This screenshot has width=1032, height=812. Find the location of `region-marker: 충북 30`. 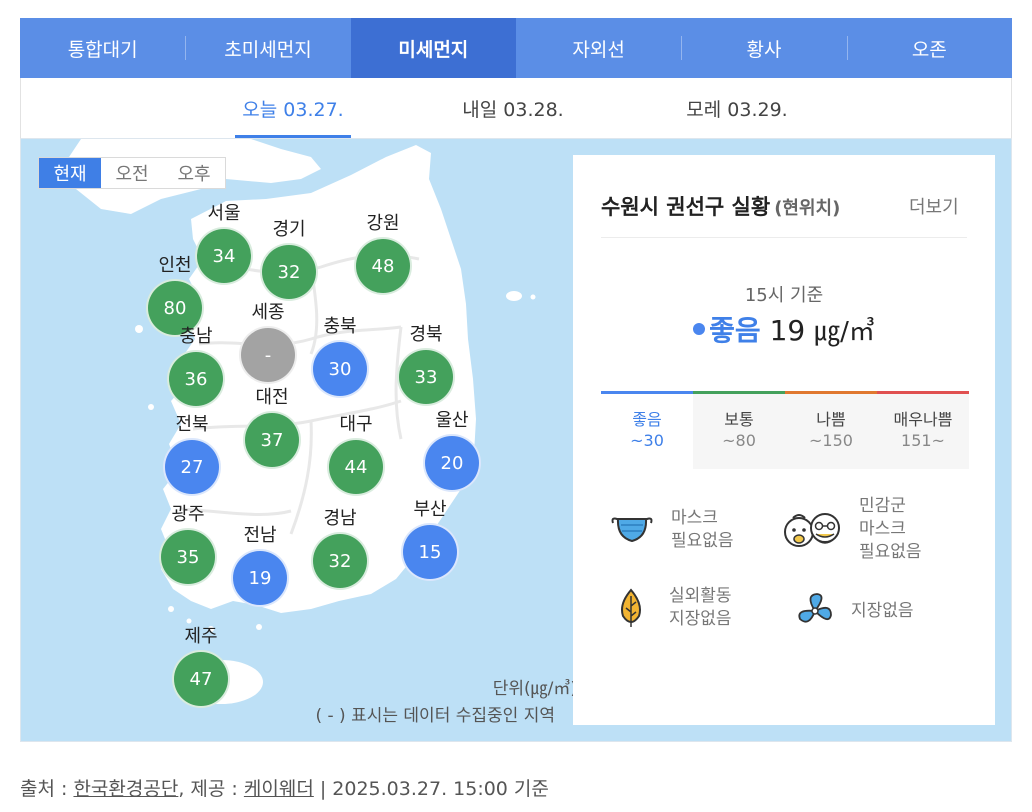

region-marker: 충북 30 is located at coordinates (340, 357).